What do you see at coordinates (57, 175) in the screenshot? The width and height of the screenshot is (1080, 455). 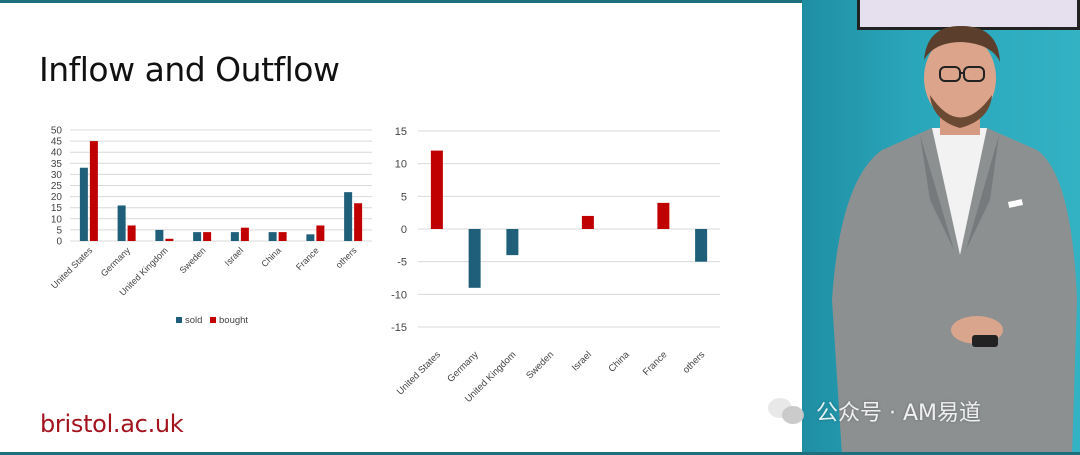 I see `y-tick-label: 30` at bounding box center [57, 175].